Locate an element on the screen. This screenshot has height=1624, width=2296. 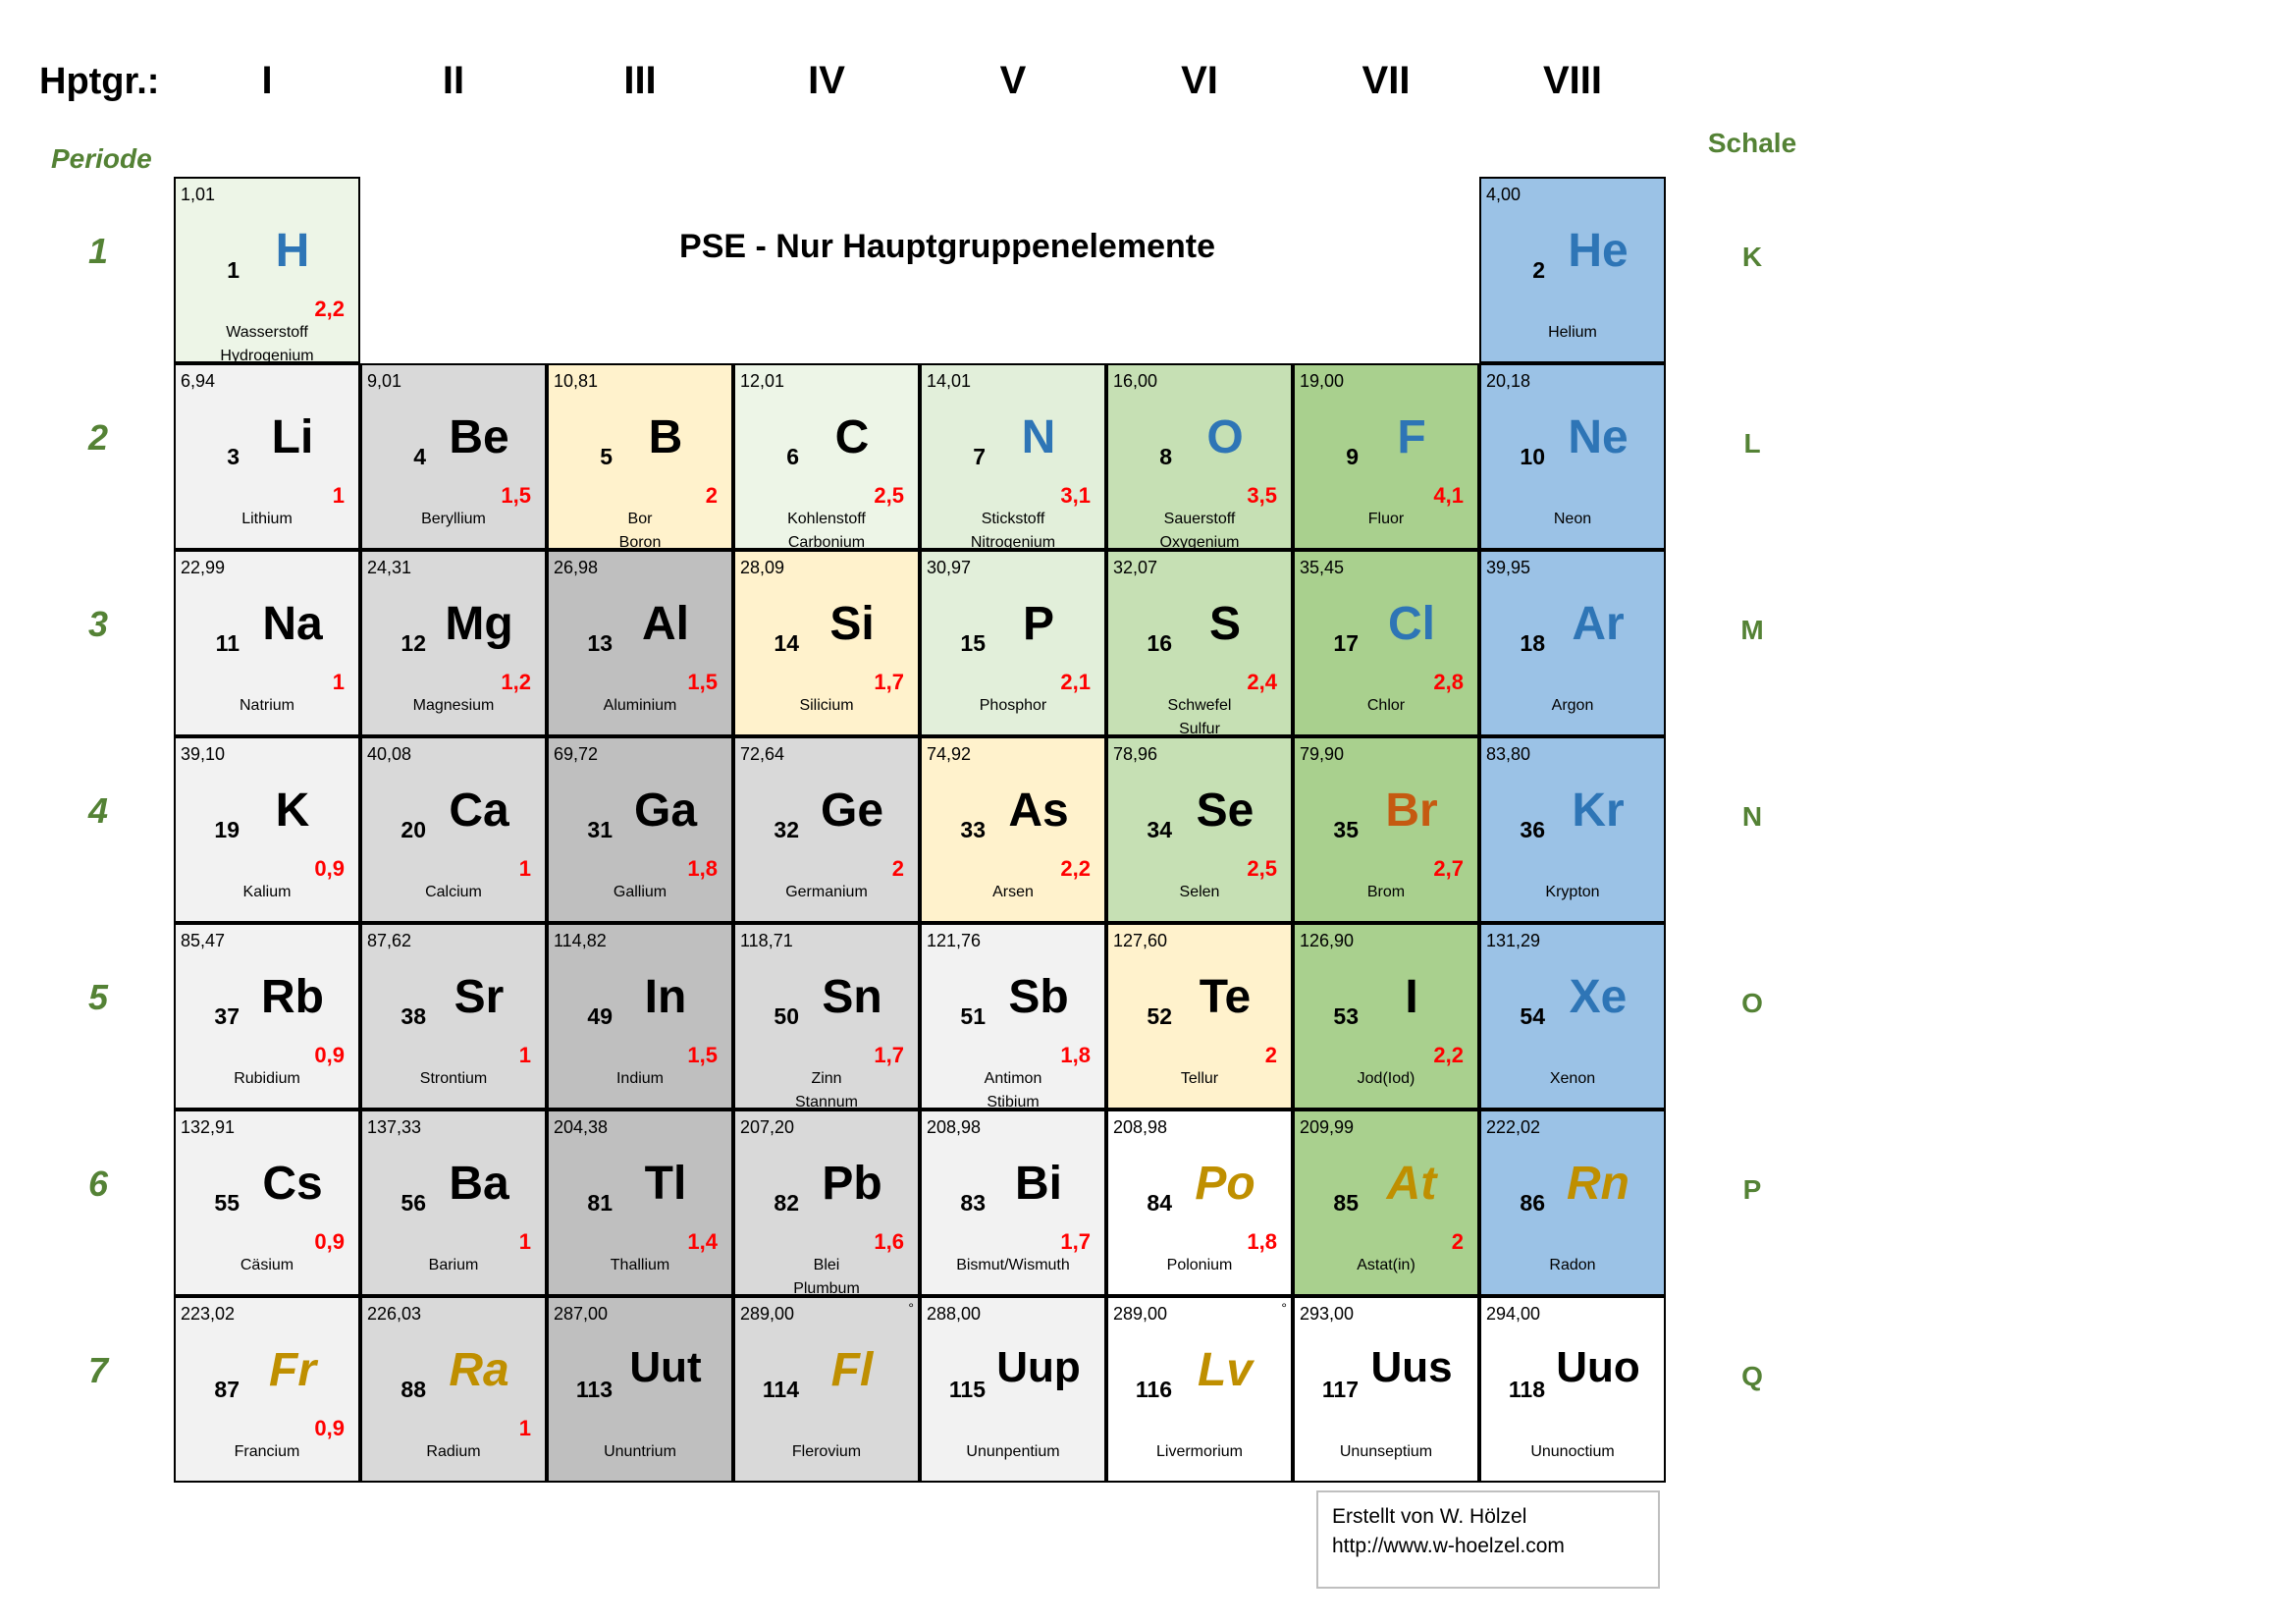
element-name-line-1: Krypton is located at coordinates (1573, 892).